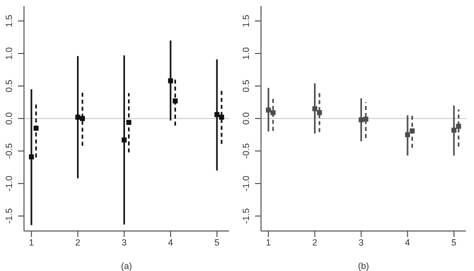  What do you see at coordinates (126, 266) in the screenshot?
I see `x-axis-title: (a)` at bounding box center [126, 266].